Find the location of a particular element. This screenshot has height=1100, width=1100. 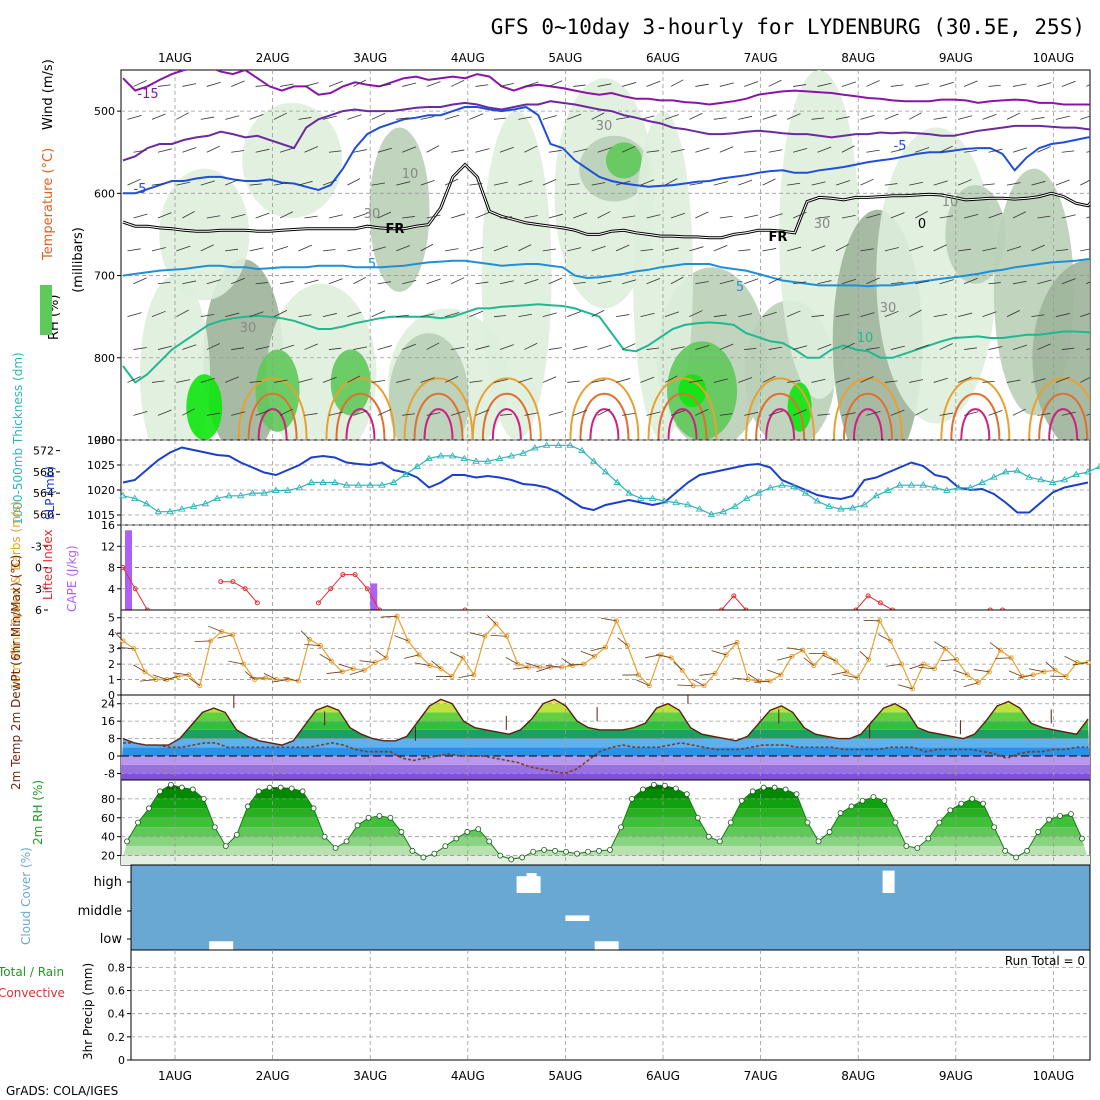

day-label-bottom: 1AUG is located at coordinates (175, 1076).